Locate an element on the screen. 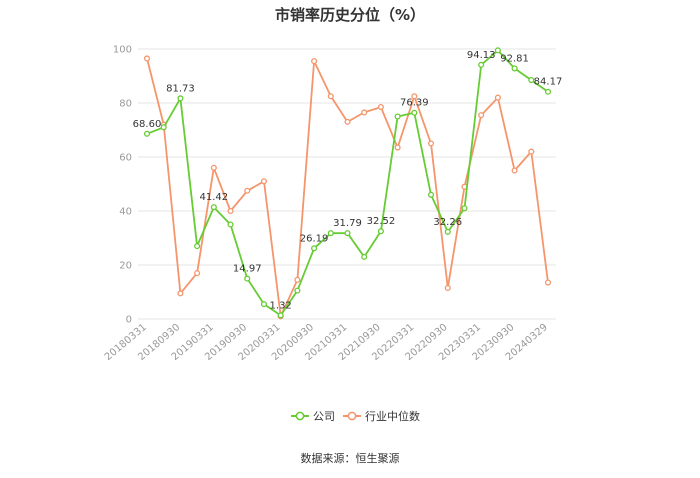  y-tick-label: 100 is located at coordinates (122, 50).